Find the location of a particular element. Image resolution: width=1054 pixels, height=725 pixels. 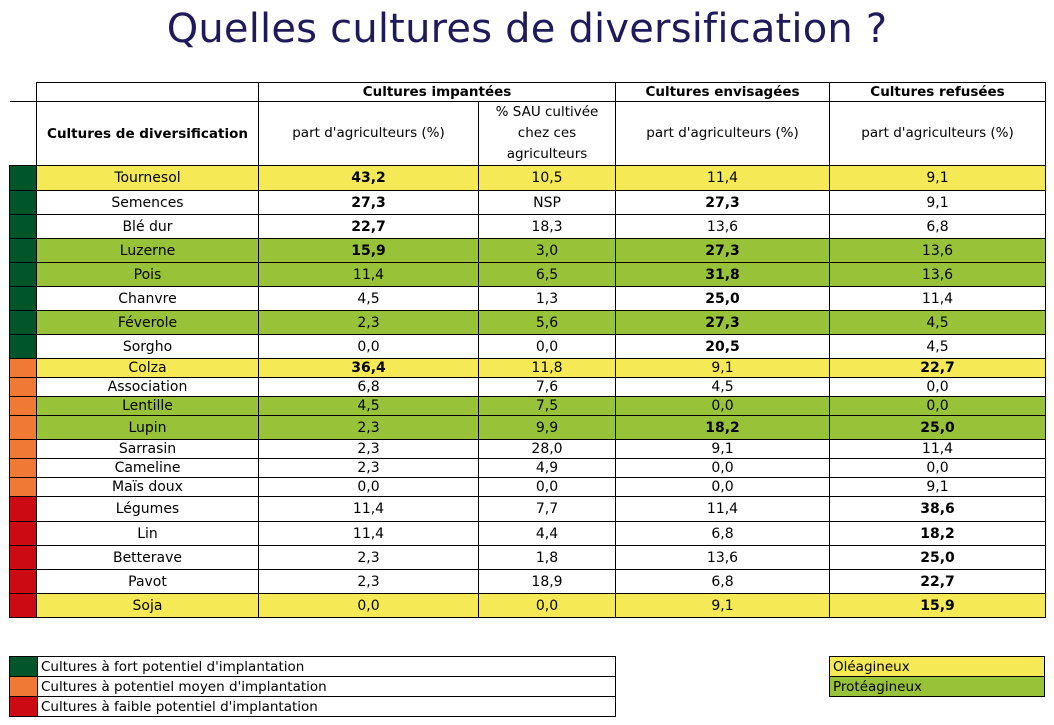

value-refusees: 15,9 is located at coordinates (938, 605).